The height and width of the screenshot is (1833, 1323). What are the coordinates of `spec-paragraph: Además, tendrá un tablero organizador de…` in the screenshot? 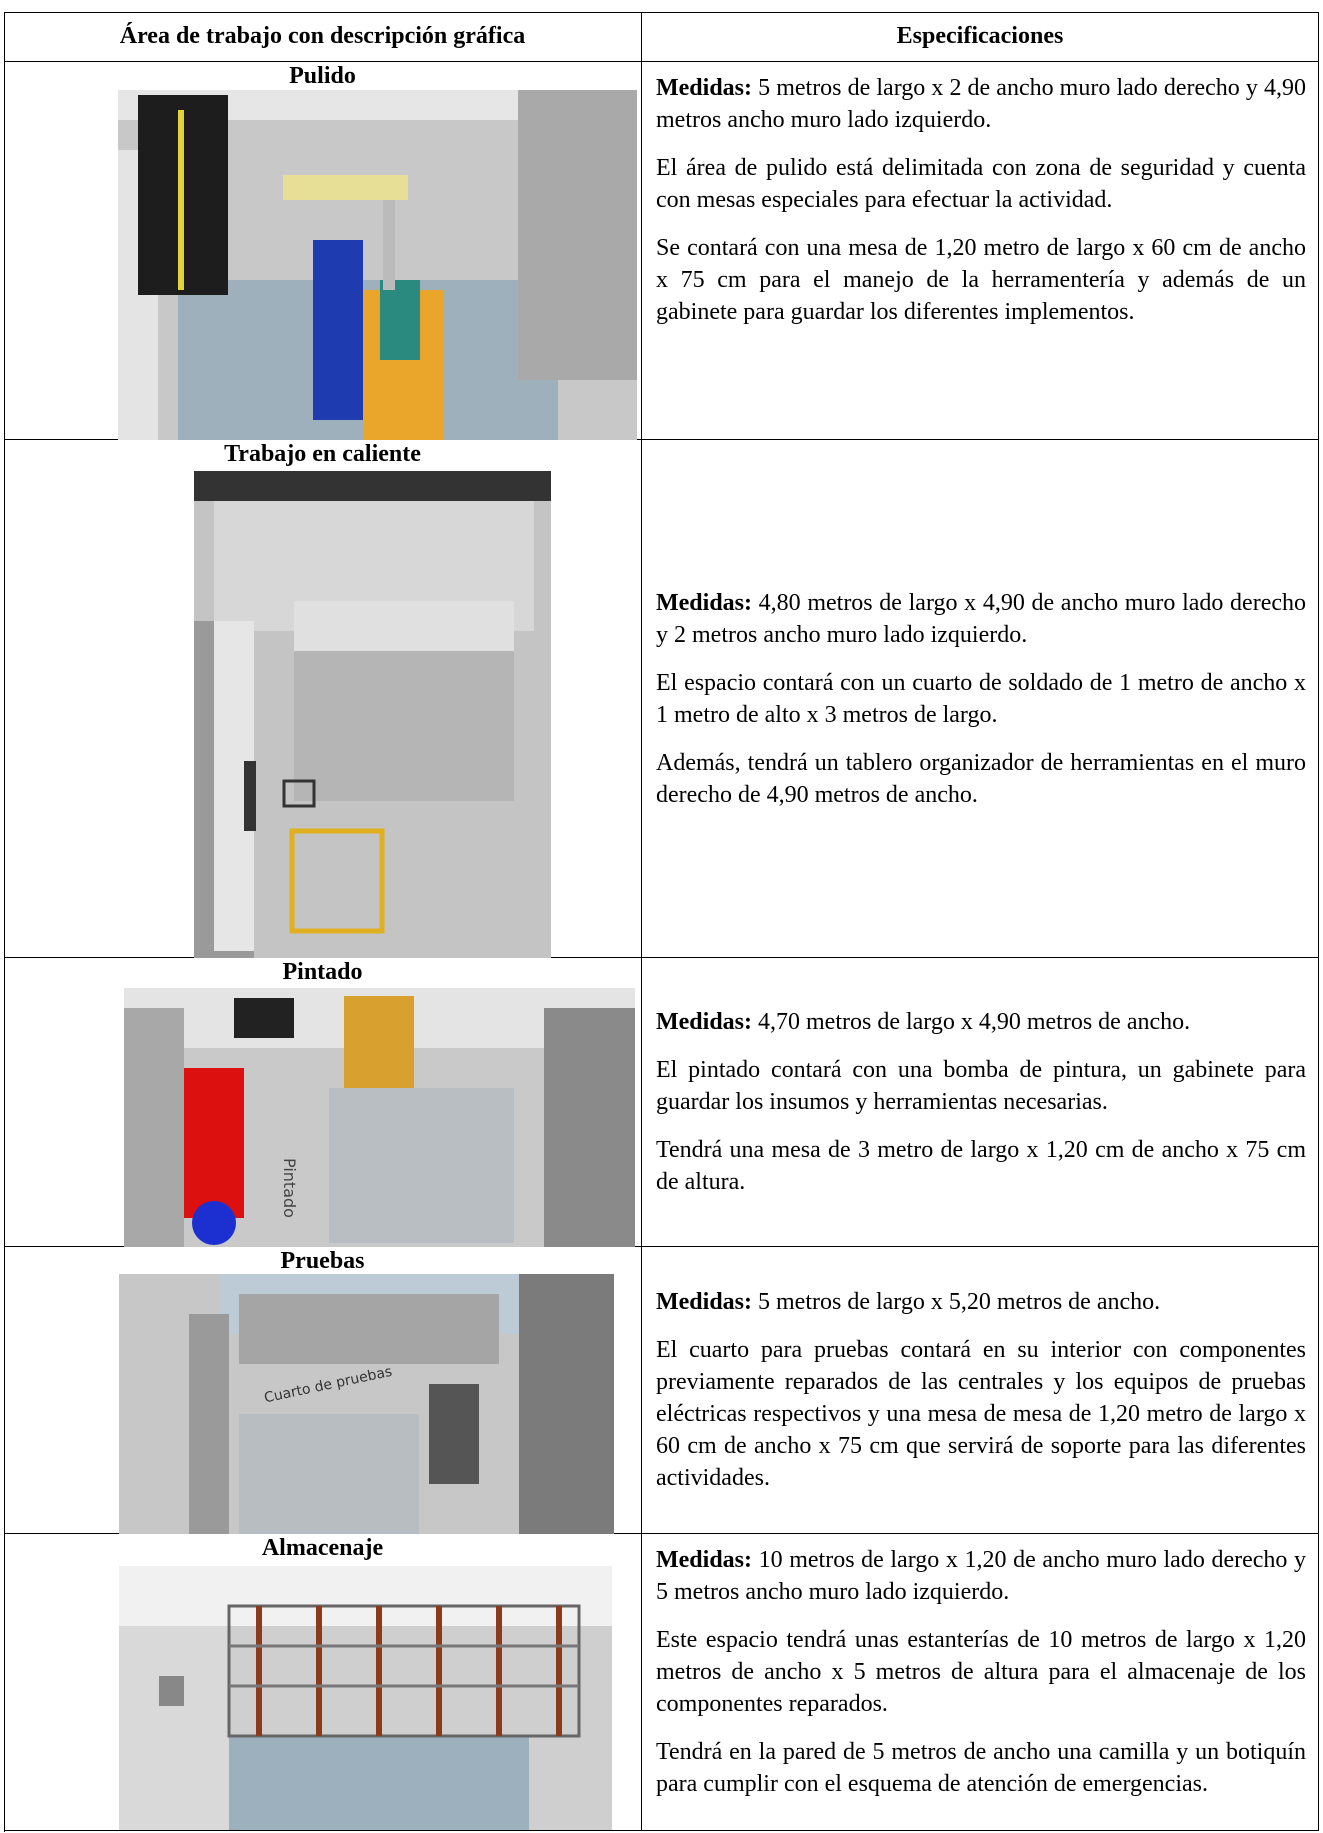 It's located at (981, 778).